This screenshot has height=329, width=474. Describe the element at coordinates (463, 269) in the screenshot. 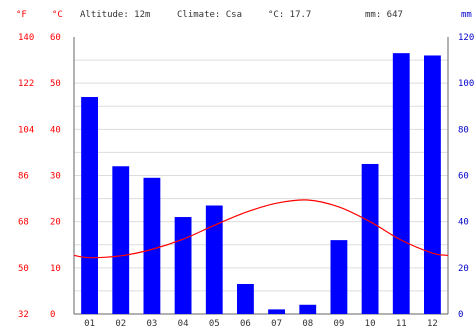

I see `precipitation-tick-label: 20` at that location.